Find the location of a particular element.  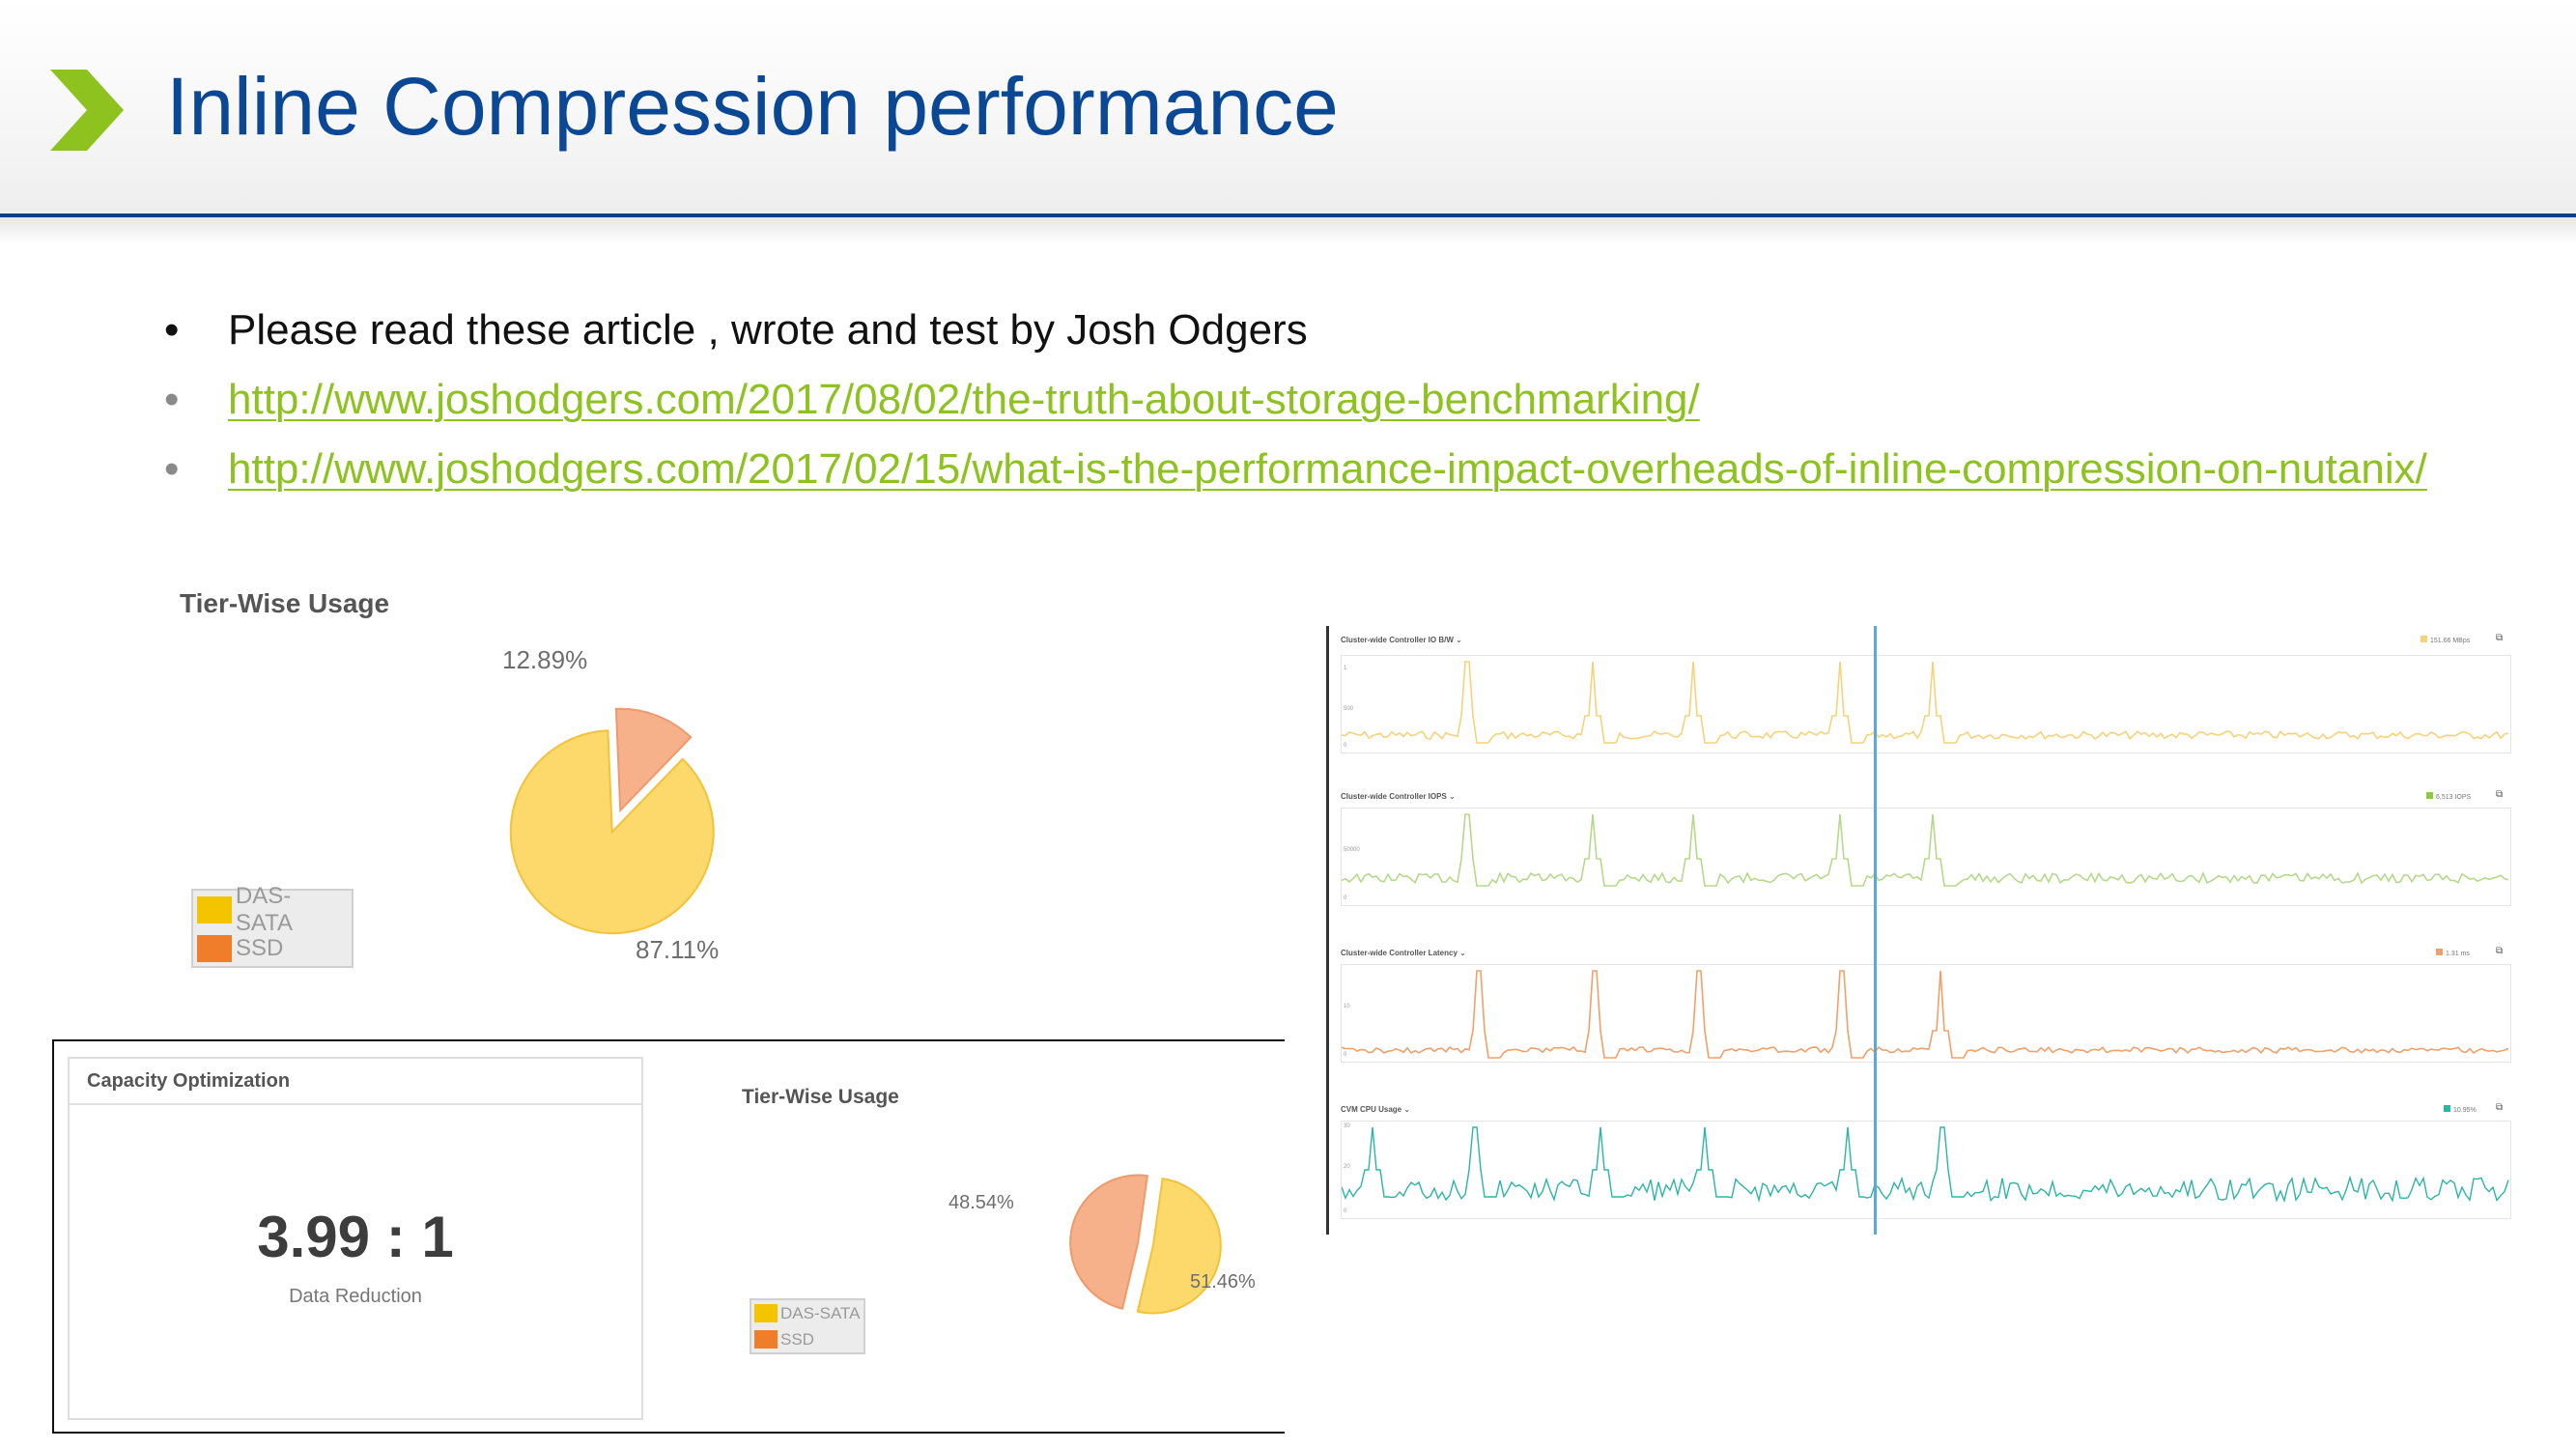

chart-plot-area: 30 20 0 is located at coordinates (1926, 1170).